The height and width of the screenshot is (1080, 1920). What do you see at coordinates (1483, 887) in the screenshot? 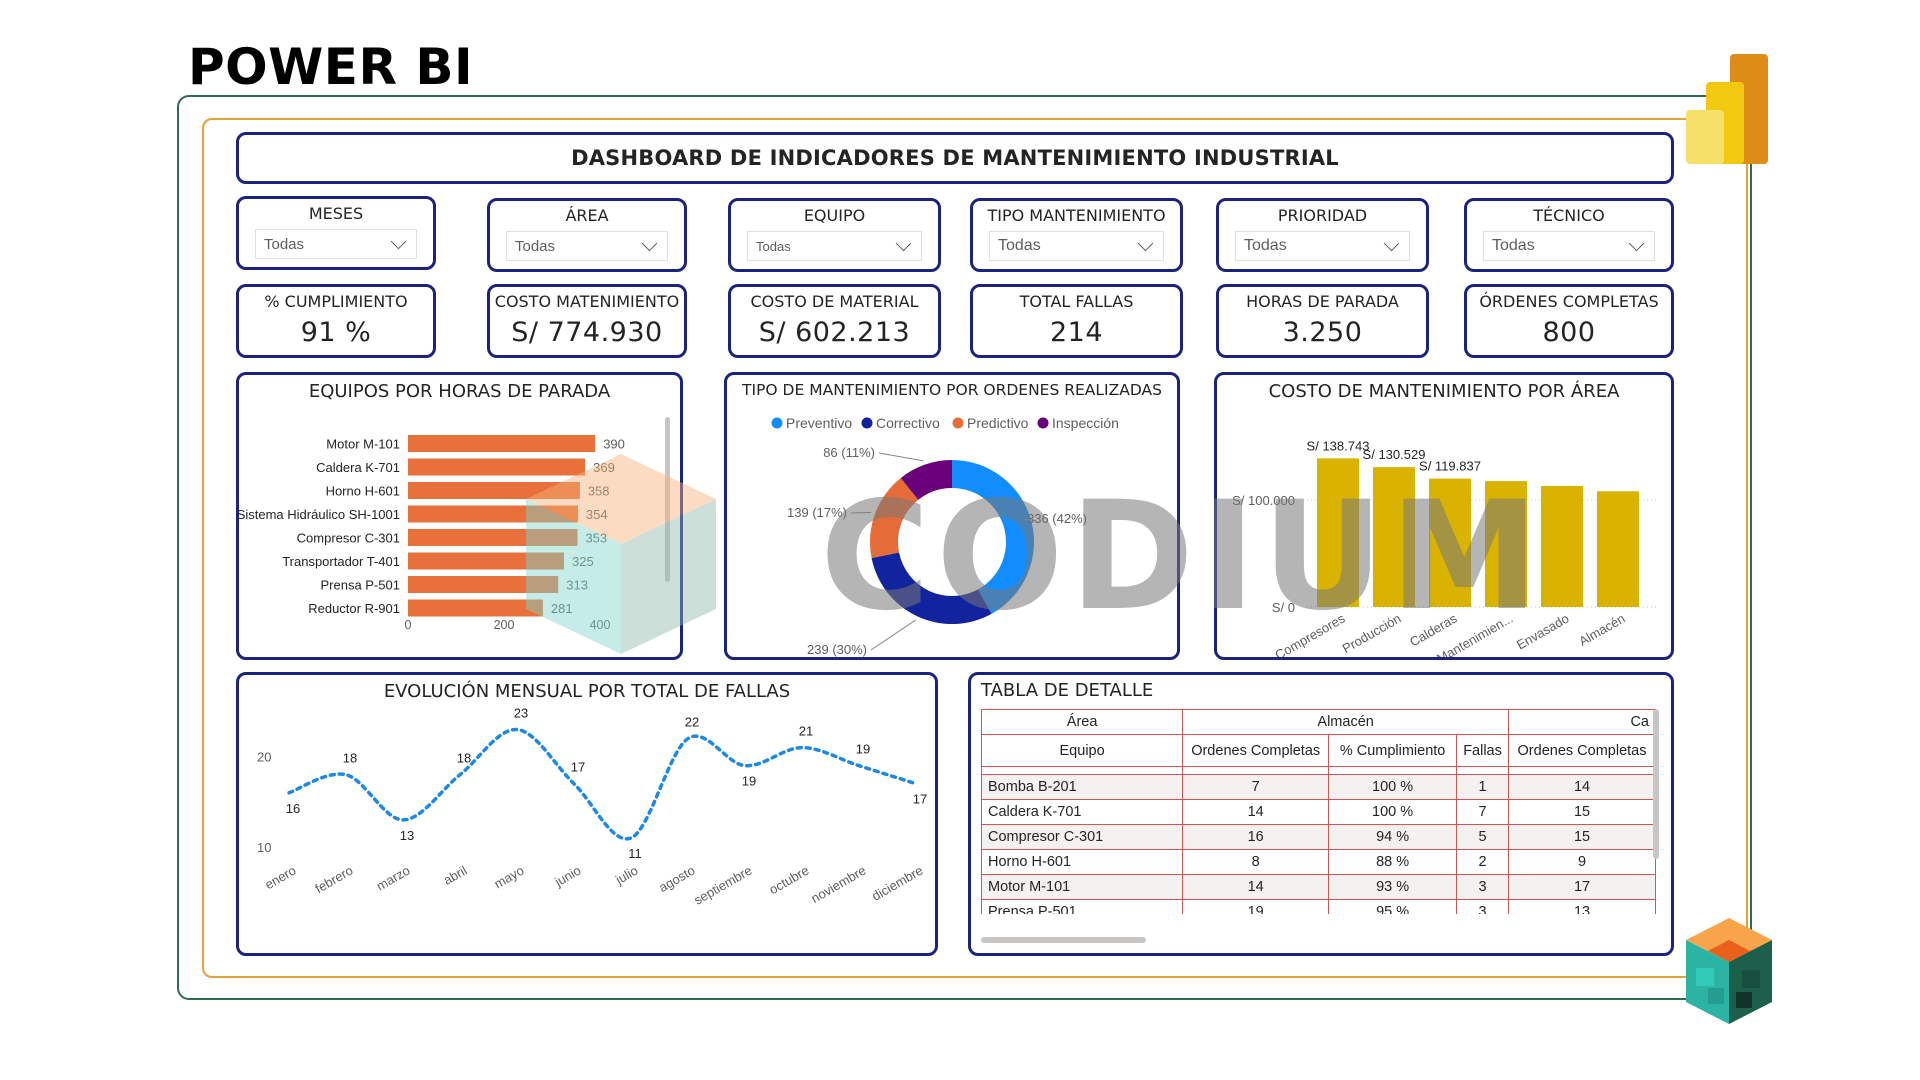
I see `table-cell: 3` at bounding box center [1483, 887].